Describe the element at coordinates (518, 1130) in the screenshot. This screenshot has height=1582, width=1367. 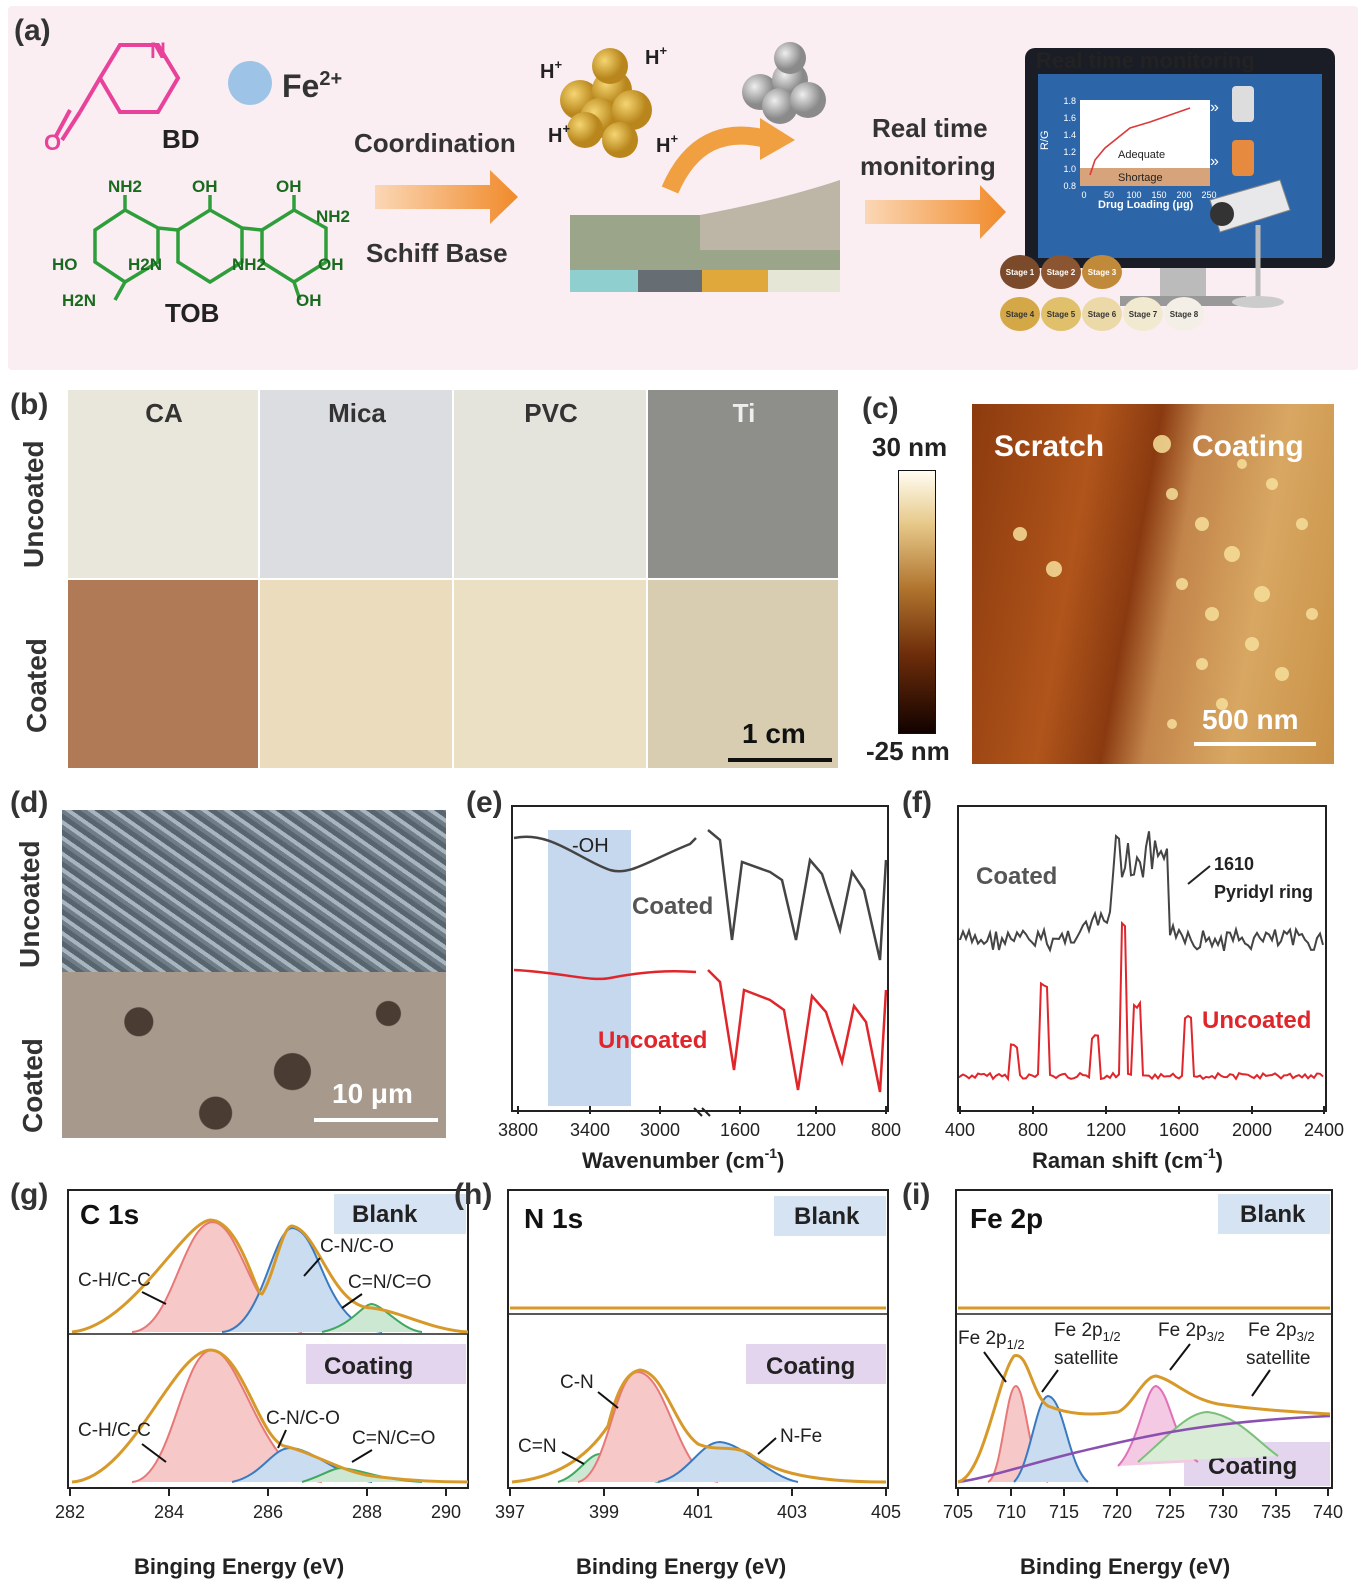
I see `ftir-x-tick: 3800` at that location.